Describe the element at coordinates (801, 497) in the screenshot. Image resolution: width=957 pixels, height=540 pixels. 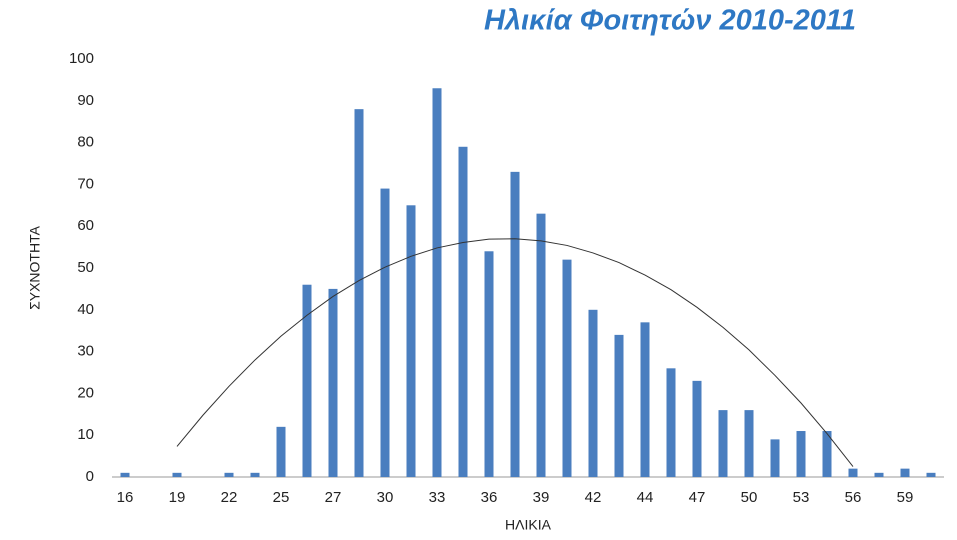
I see `x-tick-label: 53` at that location.